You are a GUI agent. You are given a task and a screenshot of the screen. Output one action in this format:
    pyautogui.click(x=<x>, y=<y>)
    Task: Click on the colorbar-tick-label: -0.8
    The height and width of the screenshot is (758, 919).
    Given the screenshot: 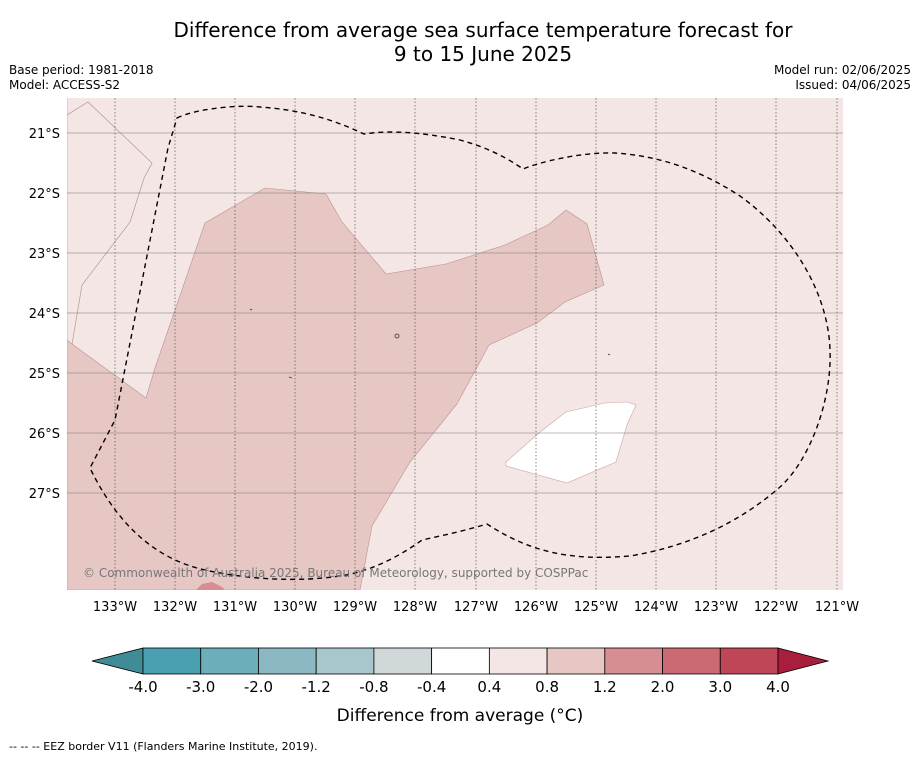 What is the action you would take?
    pyautogui.click(x=373, y=687)
    